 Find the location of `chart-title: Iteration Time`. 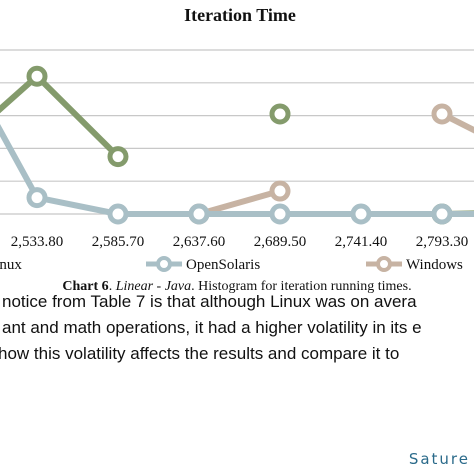

chart-title: Iteration Time is located at coordinates (240, 15).